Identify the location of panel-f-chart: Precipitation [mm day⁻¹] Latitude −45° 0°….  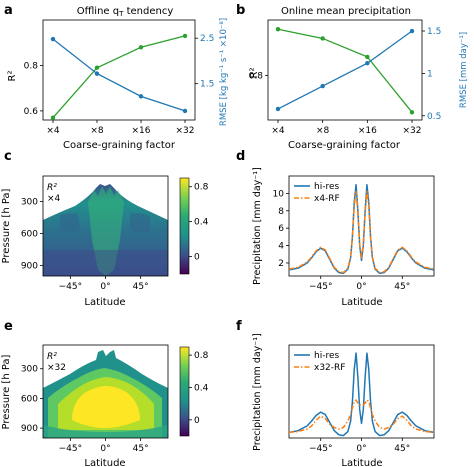
(343, 400).